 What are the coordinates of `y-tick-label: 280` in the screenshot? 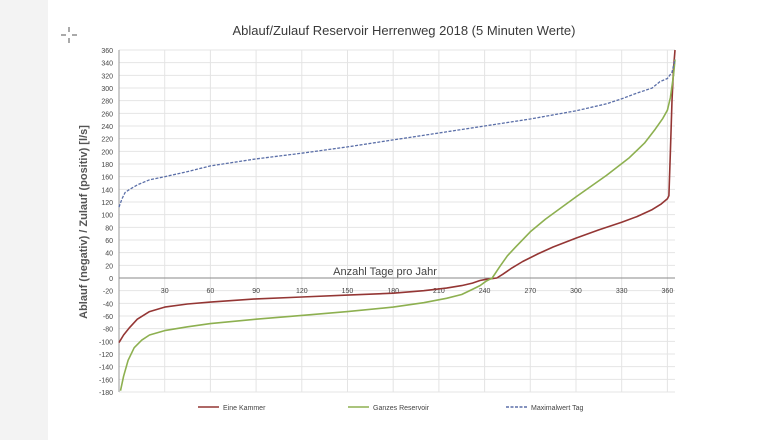 It's located at (107, 102).